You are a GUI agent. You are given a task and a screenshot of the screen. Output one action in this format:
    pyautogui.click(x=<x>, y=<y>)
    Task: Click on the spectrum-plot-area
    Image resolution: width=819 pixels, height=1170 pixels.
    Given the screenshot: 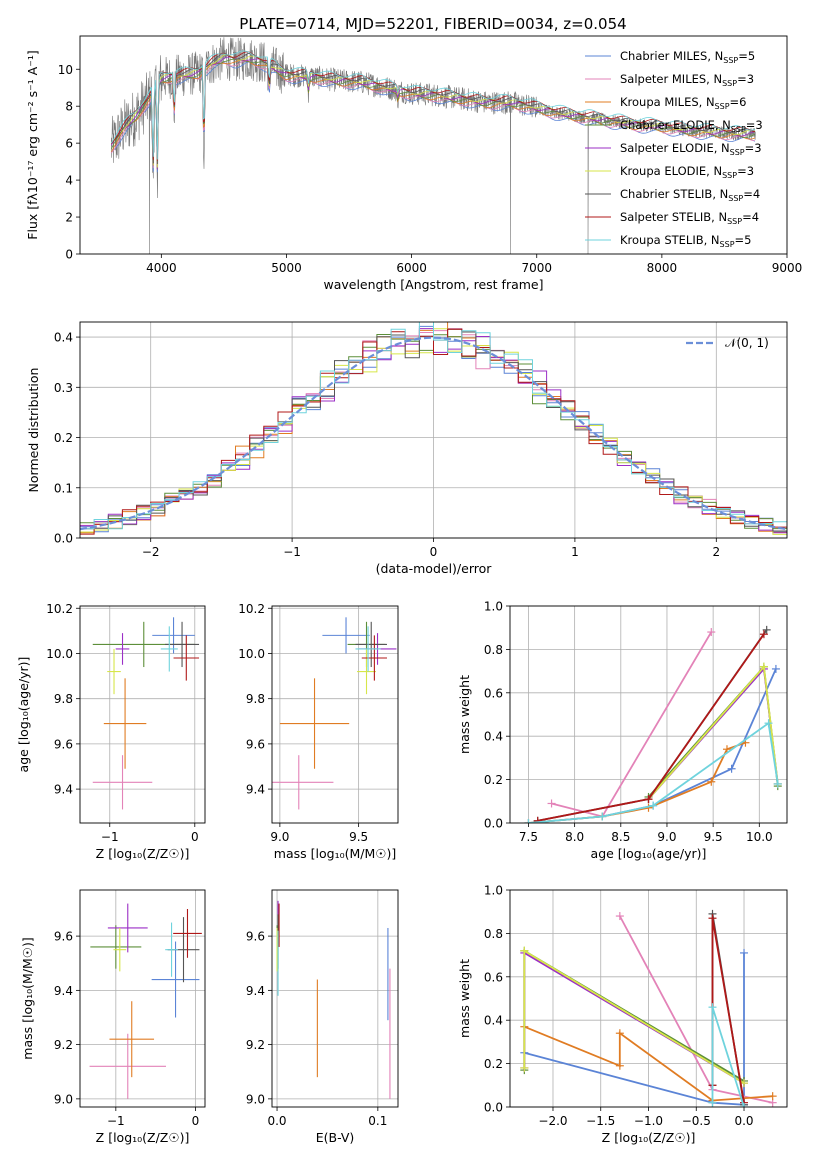 What is the action you would take?
    pyautogui.click(x=433, y=145)
    